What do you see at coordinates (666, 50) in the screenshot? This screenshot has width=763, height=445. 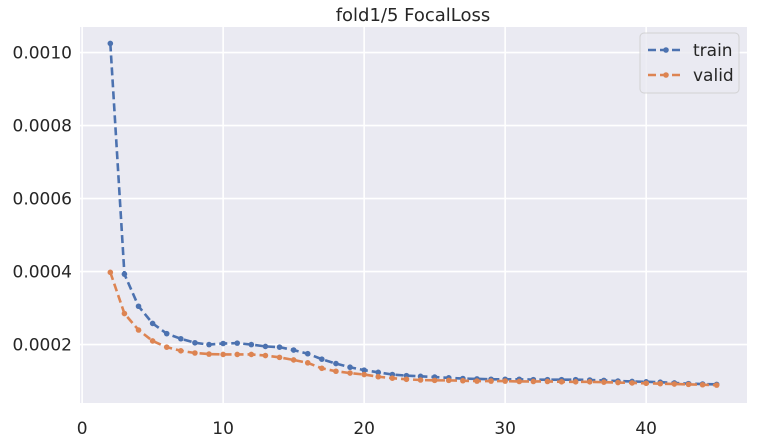 I see `legend-marker-train` at bounding box center [666, 50].